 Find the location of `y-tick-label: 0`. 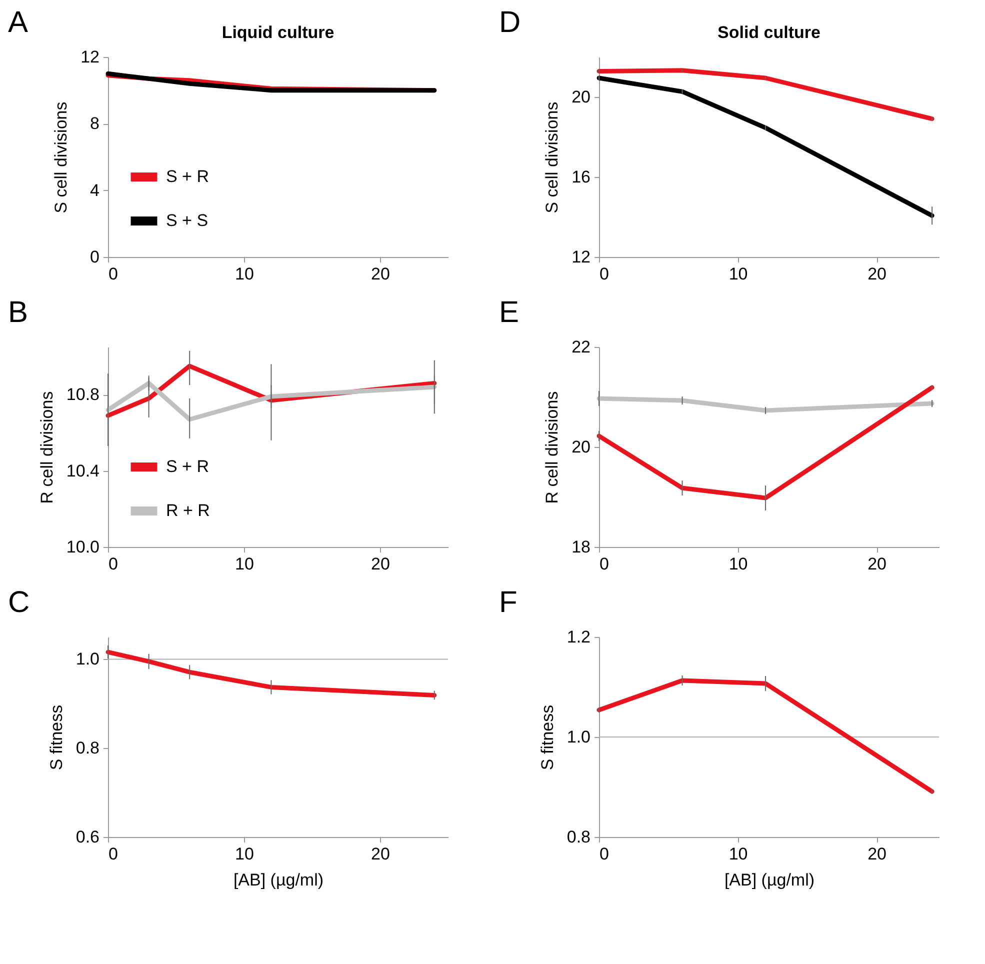

y-tick-label: 0 is located at coordinates (95, 257).